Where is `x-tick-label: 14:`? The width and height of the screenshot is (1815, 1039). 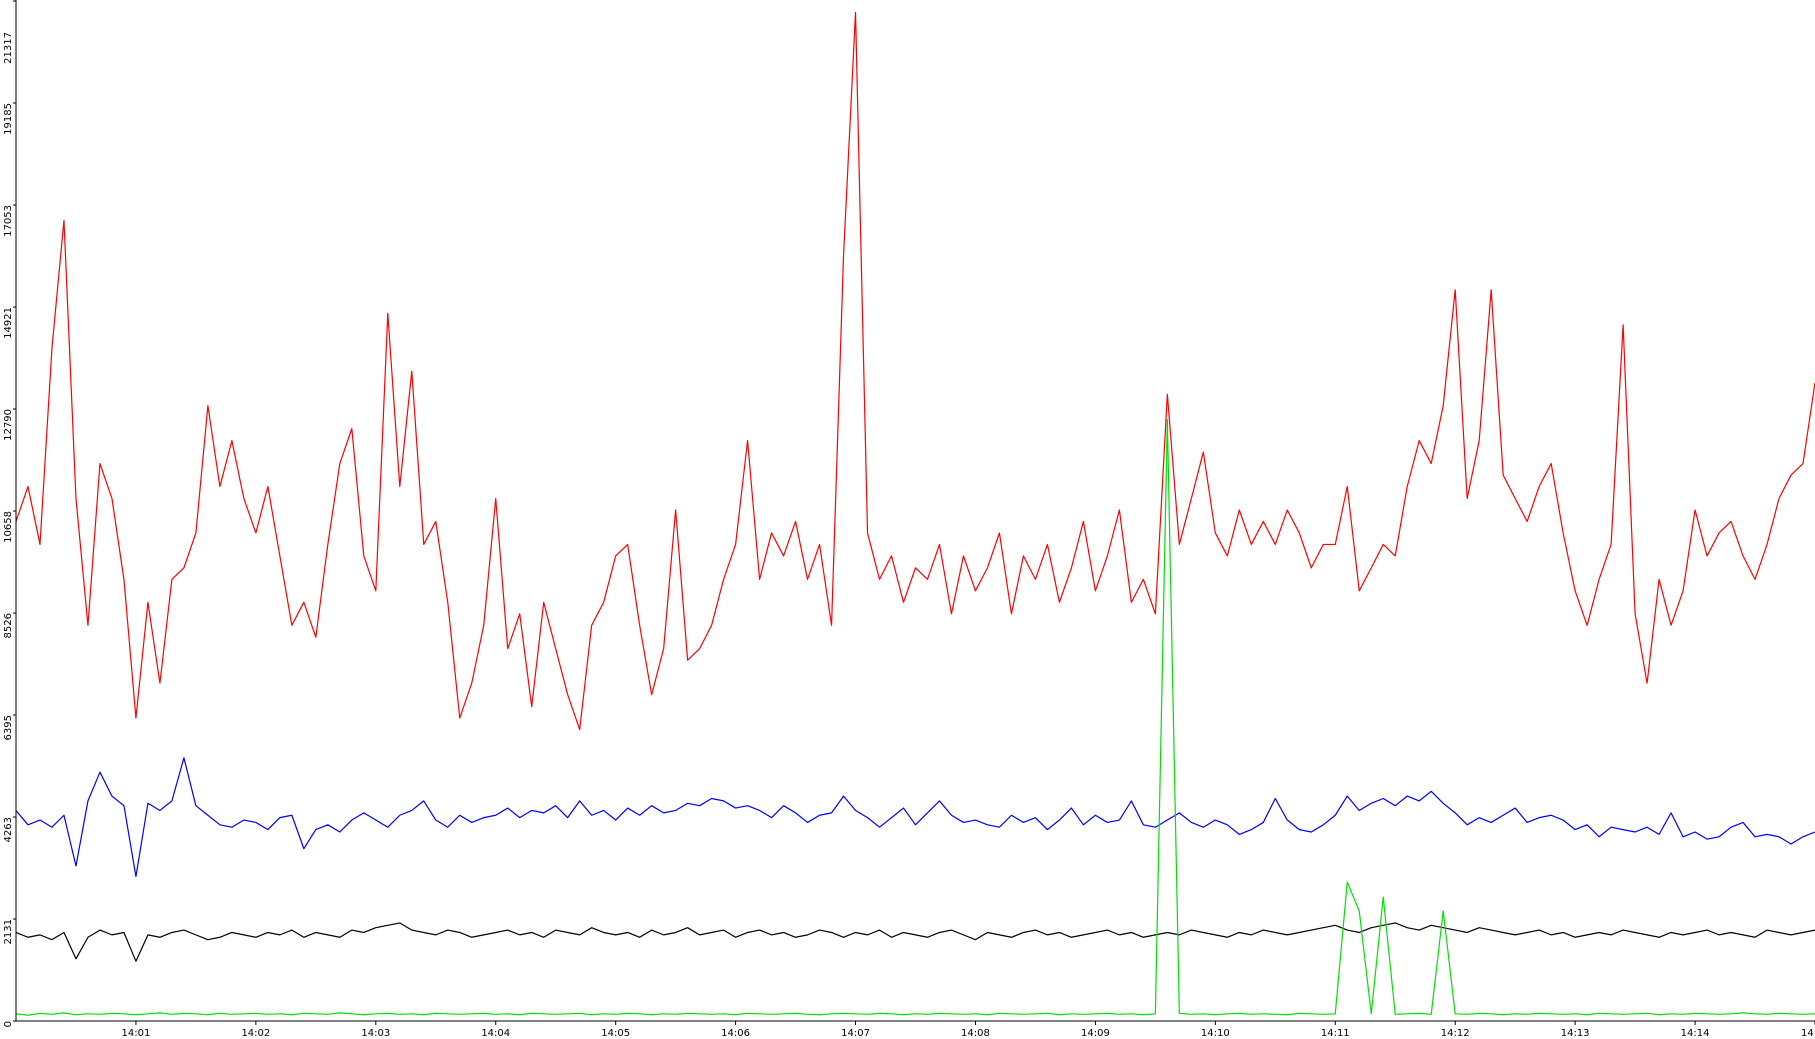
x-tick-label: 14: is located at coordinates (1808, 1033).